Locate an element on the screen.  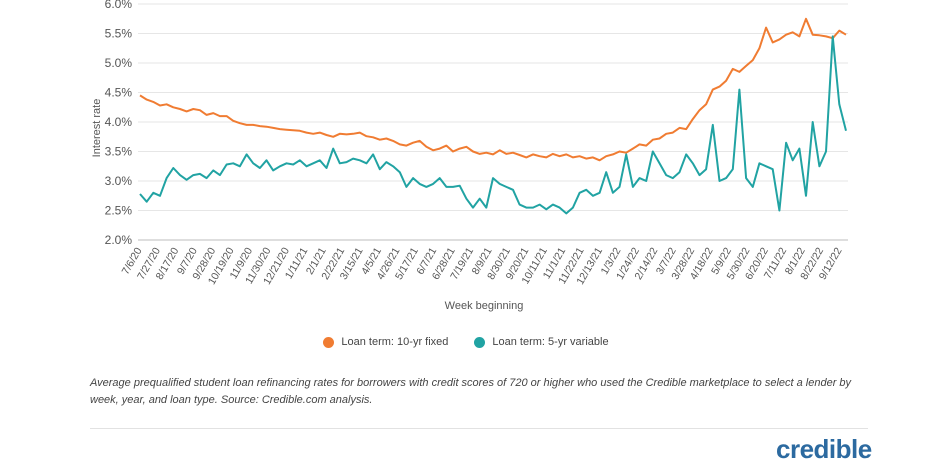
y-axis-title: Interest rate is located at coordinates (97, 128).